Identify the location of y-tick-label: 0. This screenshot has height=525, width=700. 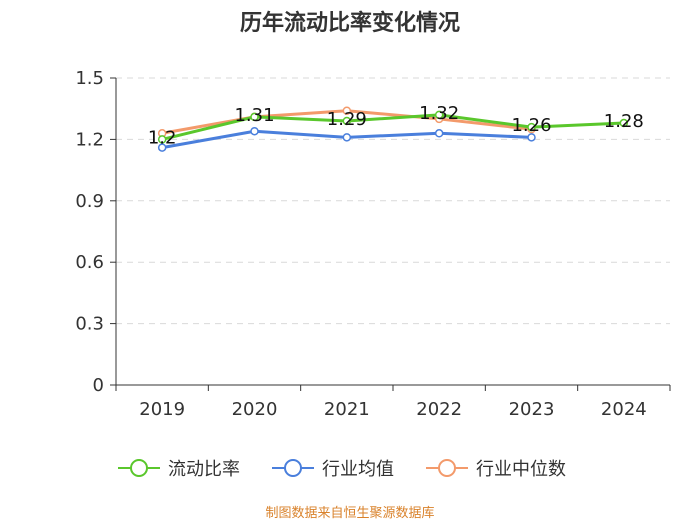
(98, 385).